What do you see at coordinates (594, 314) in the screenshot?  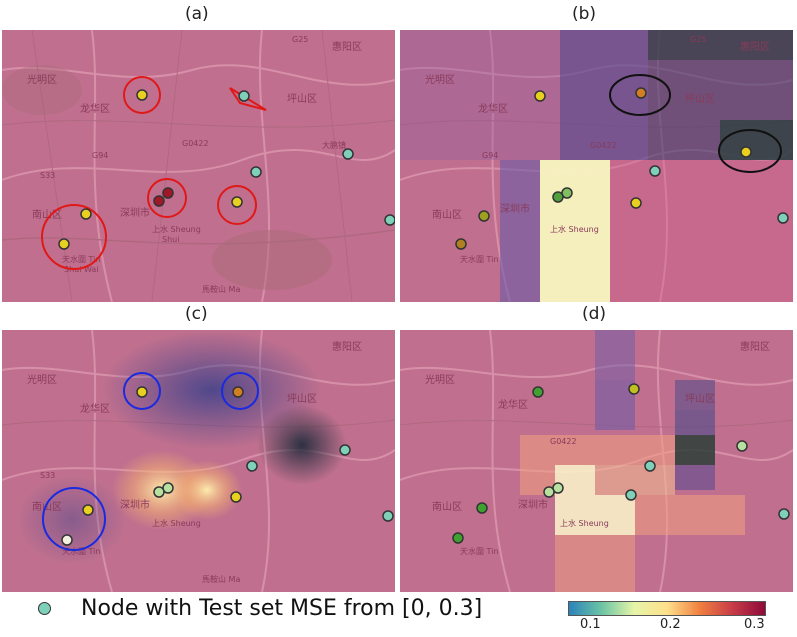 I see `panel-label-d: (d)` at bounding box center [594, 314].